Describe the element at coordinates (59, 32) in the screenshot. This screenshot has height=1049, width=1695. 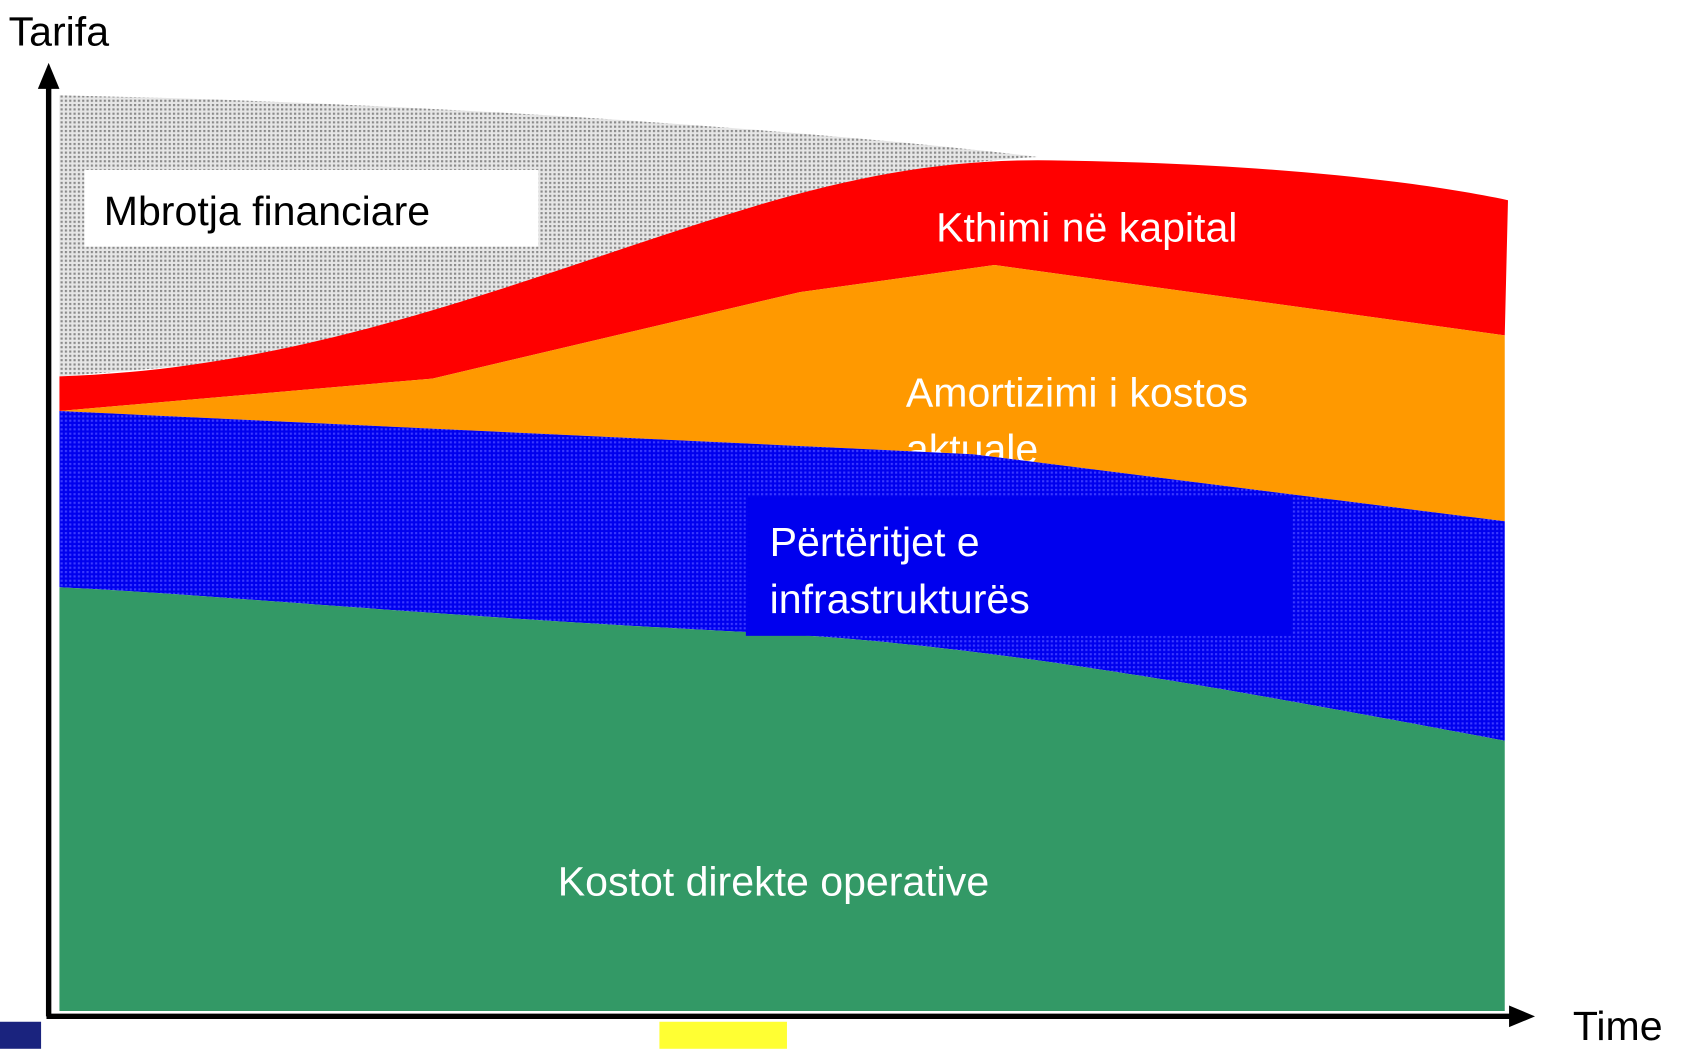
I see `y-axis-label: Tarifa` at that location.